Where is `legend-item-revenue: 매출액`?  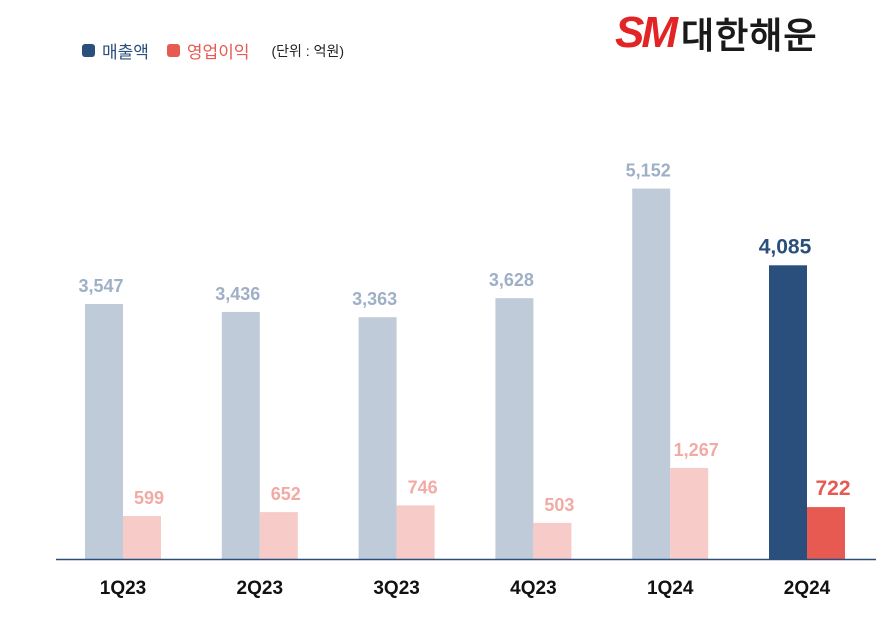
legend-item-revenue: 매출액 is located at coordinates (115, 50).